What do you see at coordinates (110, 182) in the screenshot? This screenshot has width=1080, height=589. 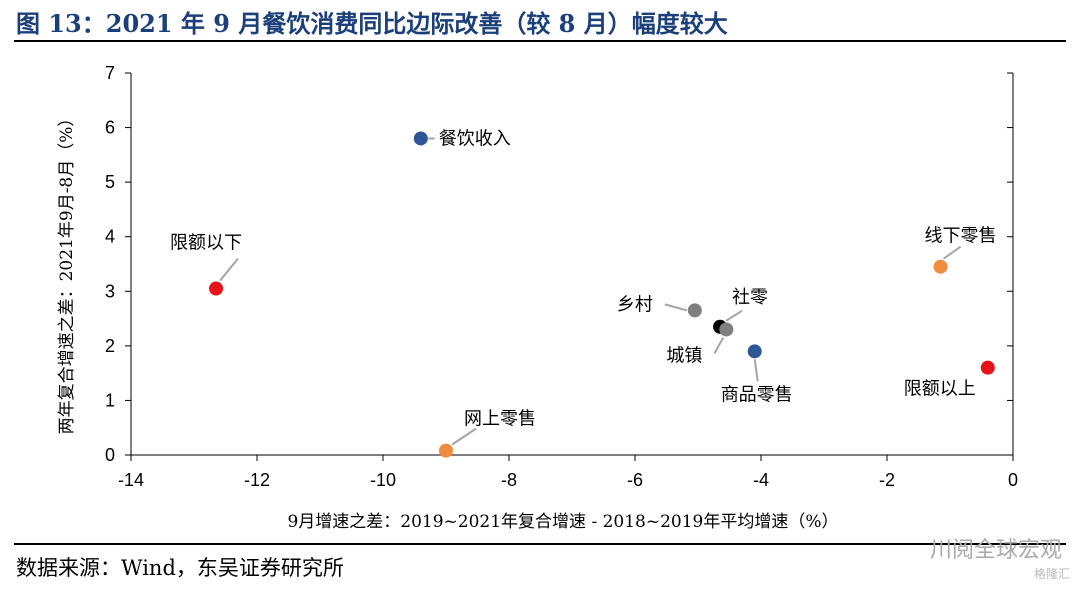 I see `y-tick-label: 5` at bounding box center [110, 182].